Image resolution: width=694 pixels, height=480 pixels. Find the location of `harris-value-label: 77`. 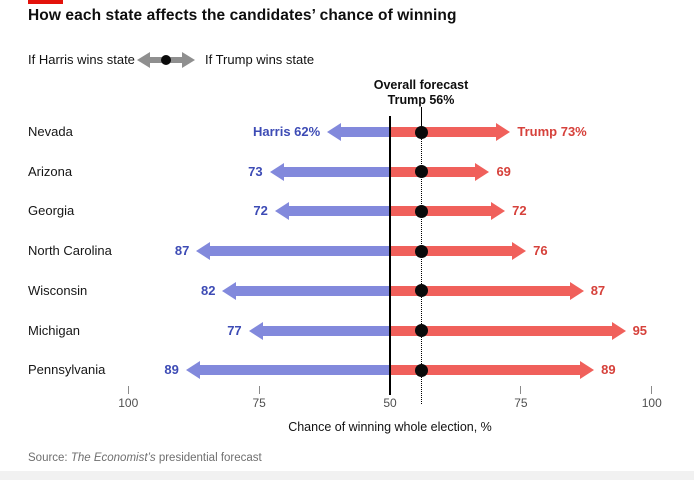

harris-value-label: 77 is located at coordinates (234, 330).